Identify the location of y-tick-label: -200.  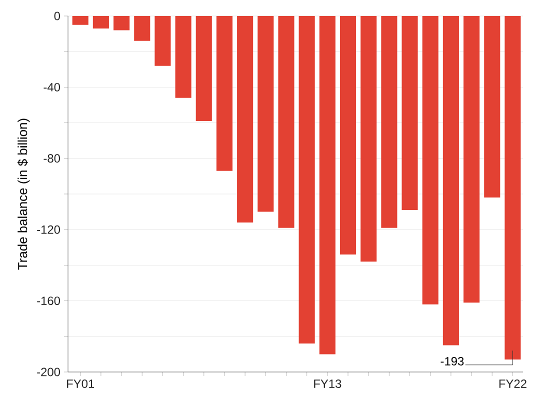
(48, 372).